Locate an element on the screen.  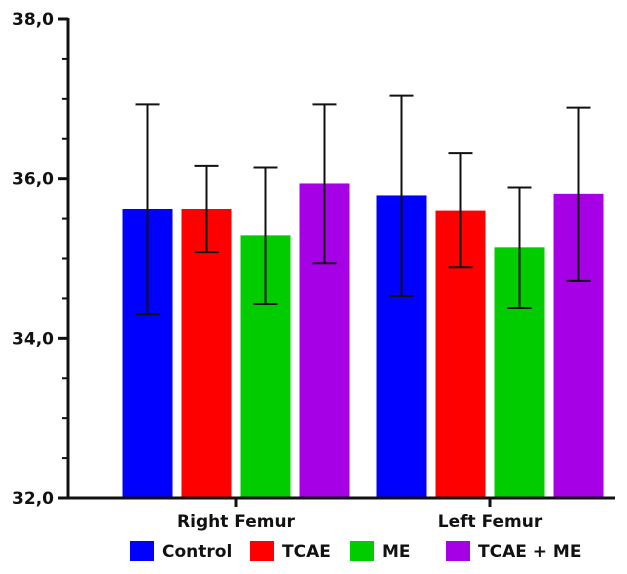
legend-label: TCAE is located at coordinates (306, 552).